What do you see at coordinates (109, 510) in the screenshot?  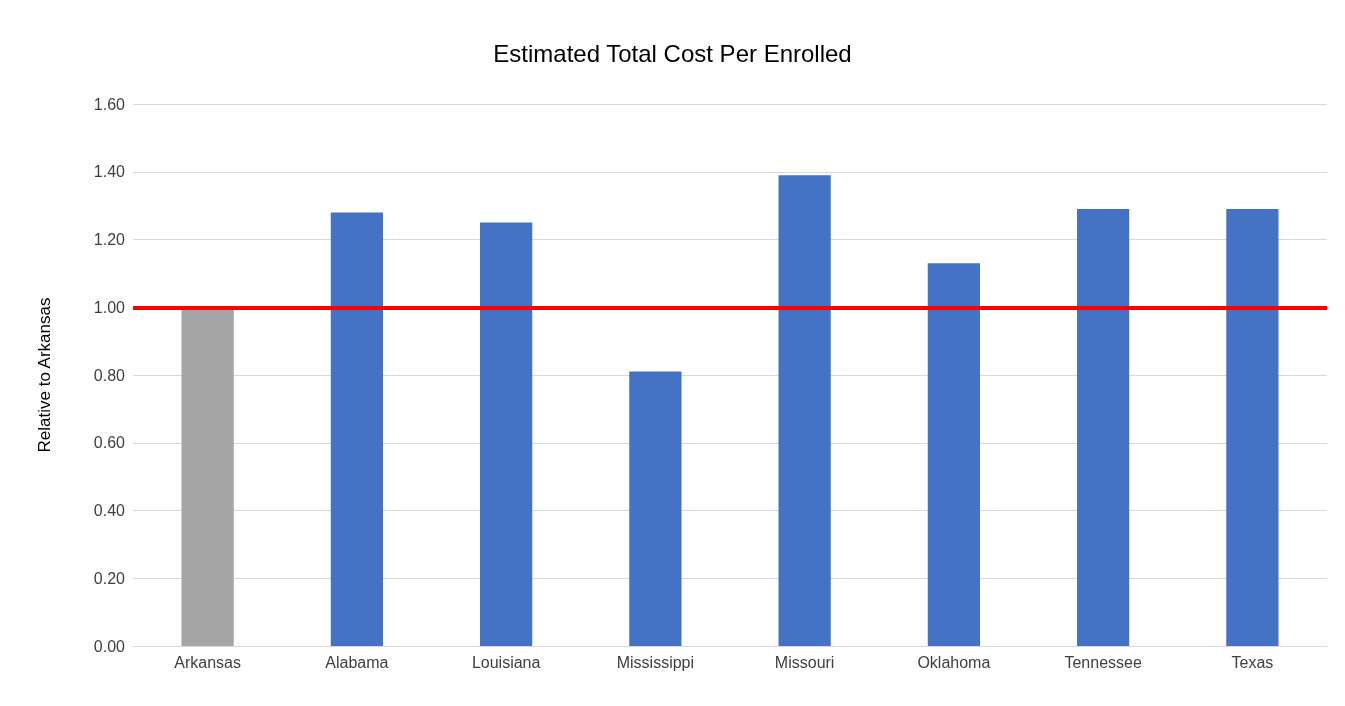 I see `y-tick-label: 0.40` at bounding box center [109, 510].